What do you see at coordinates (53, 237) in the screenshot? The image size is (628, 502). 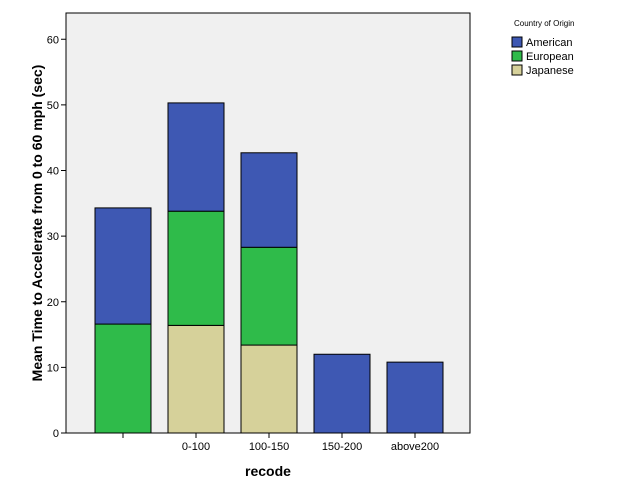 I see `y-tick-label: 30` at bounding box center [53, 237].